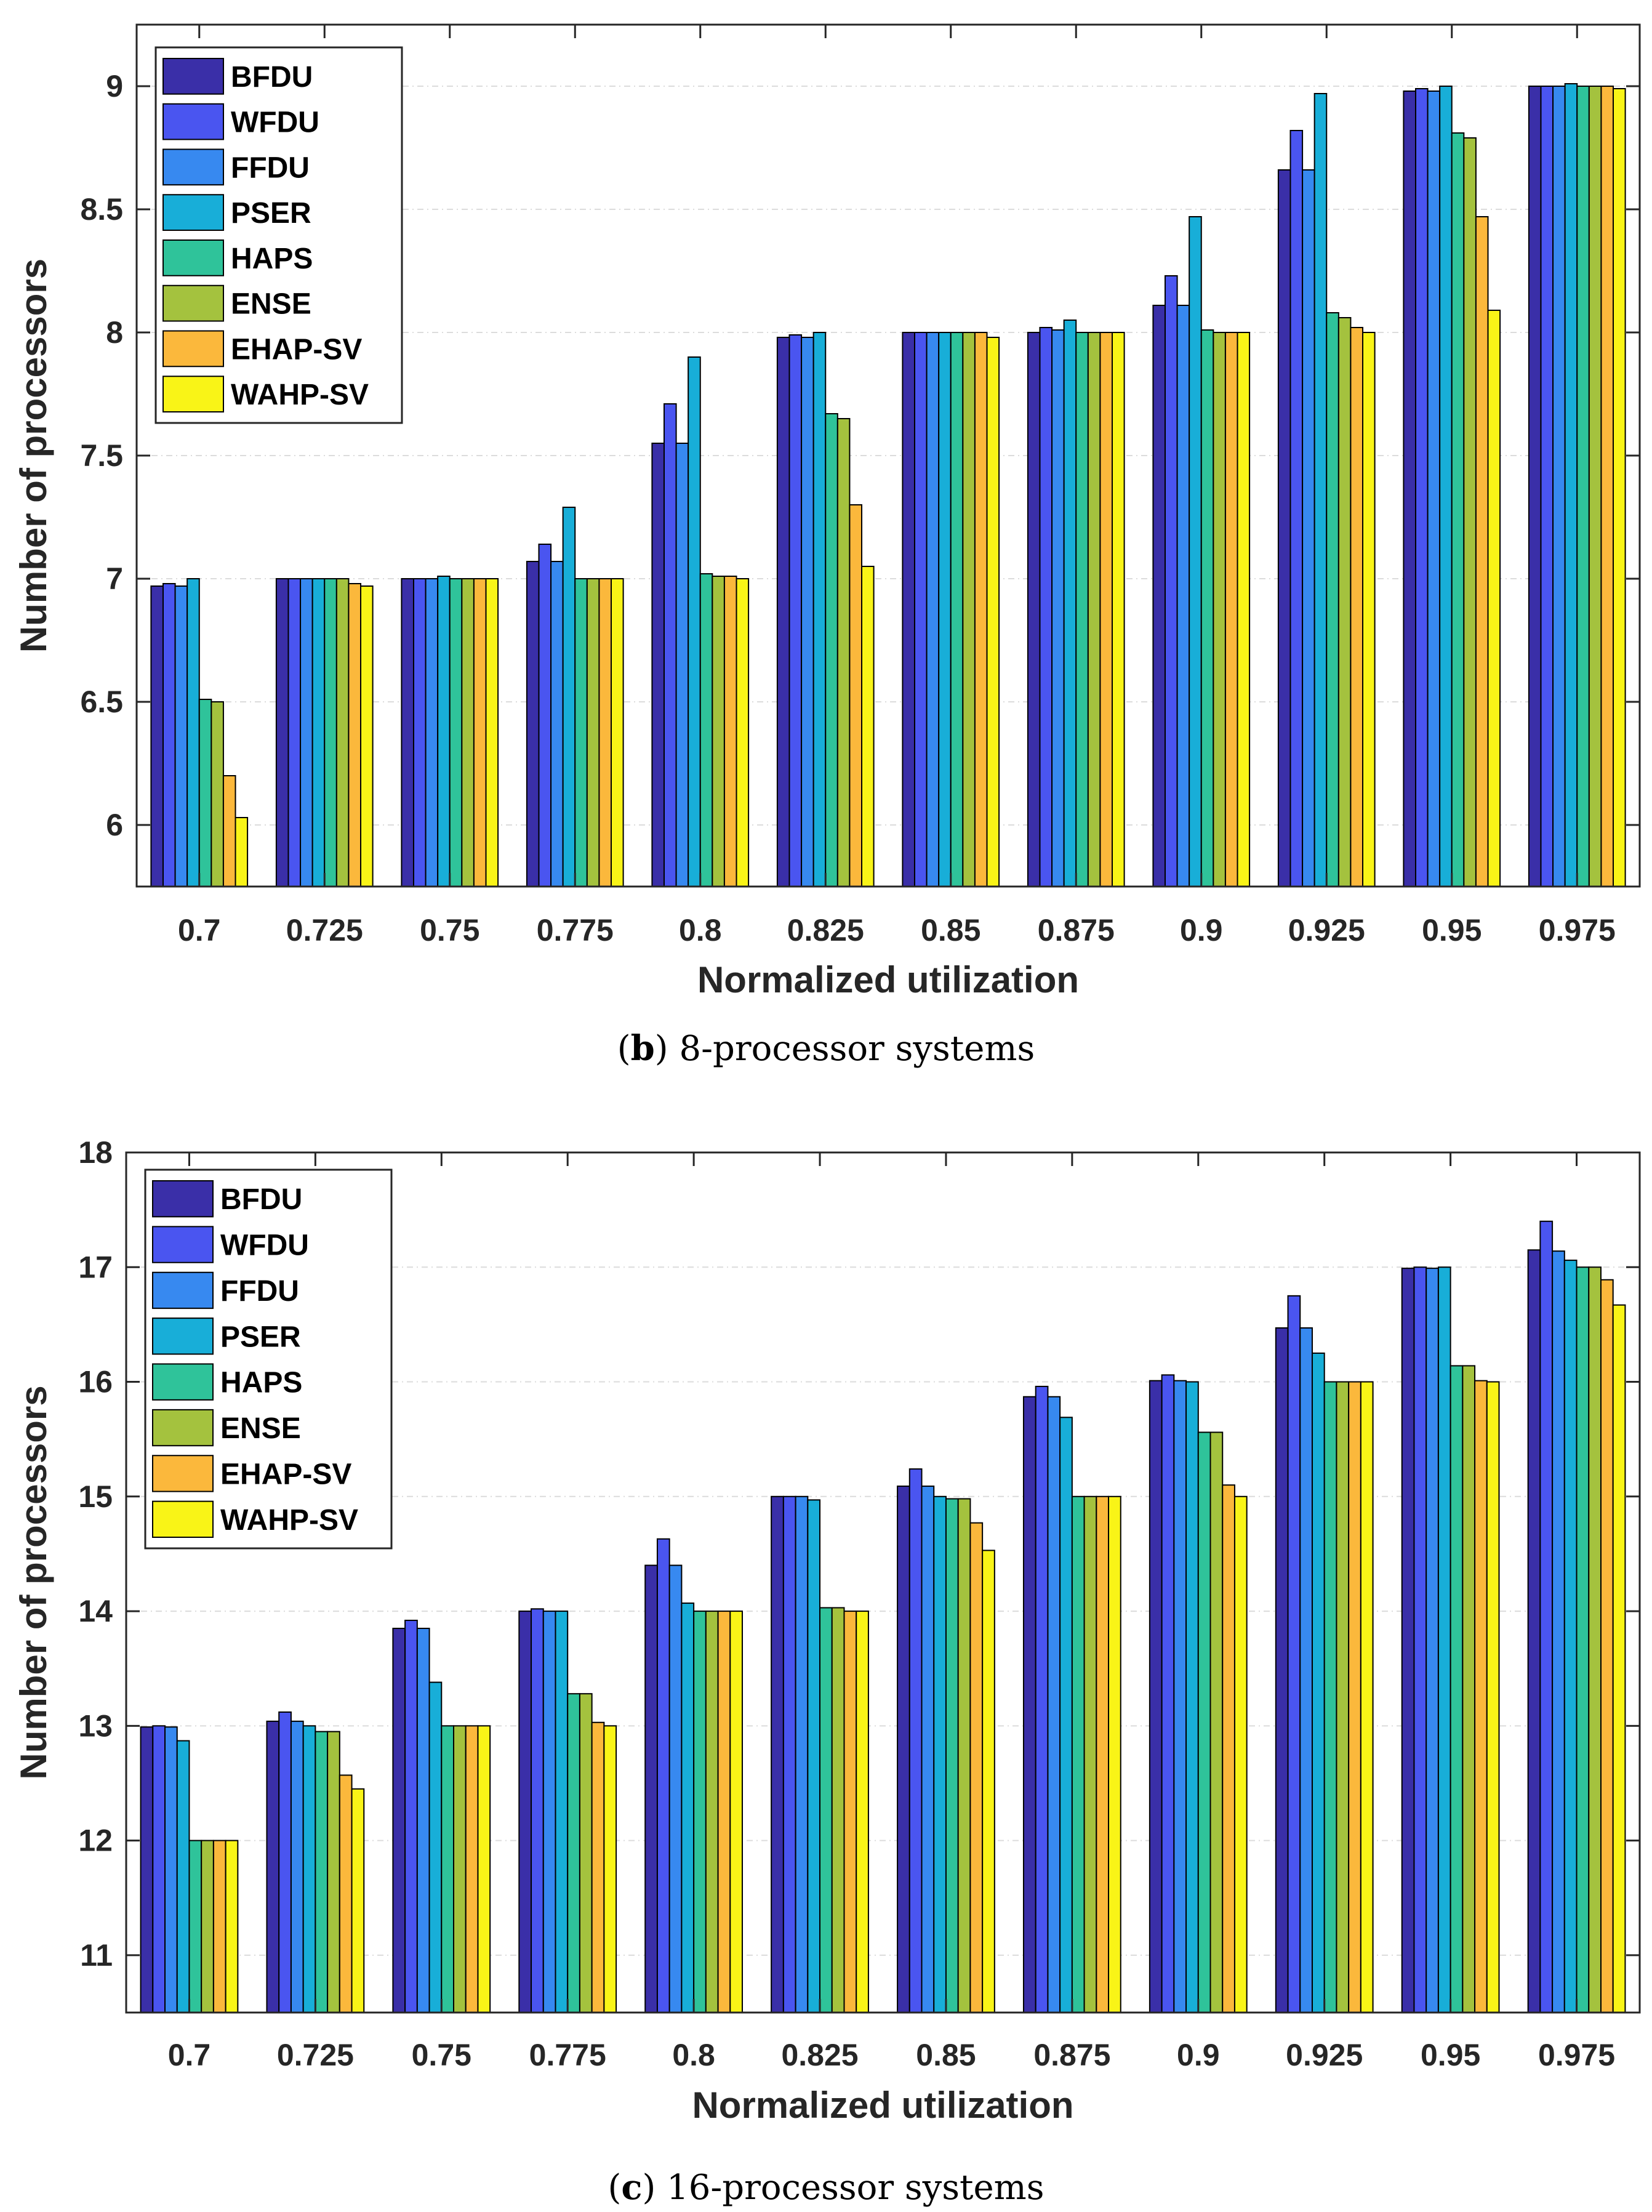  I want to click on legend-label-wahp-sv: WAHP-SV, so click(300, 395).